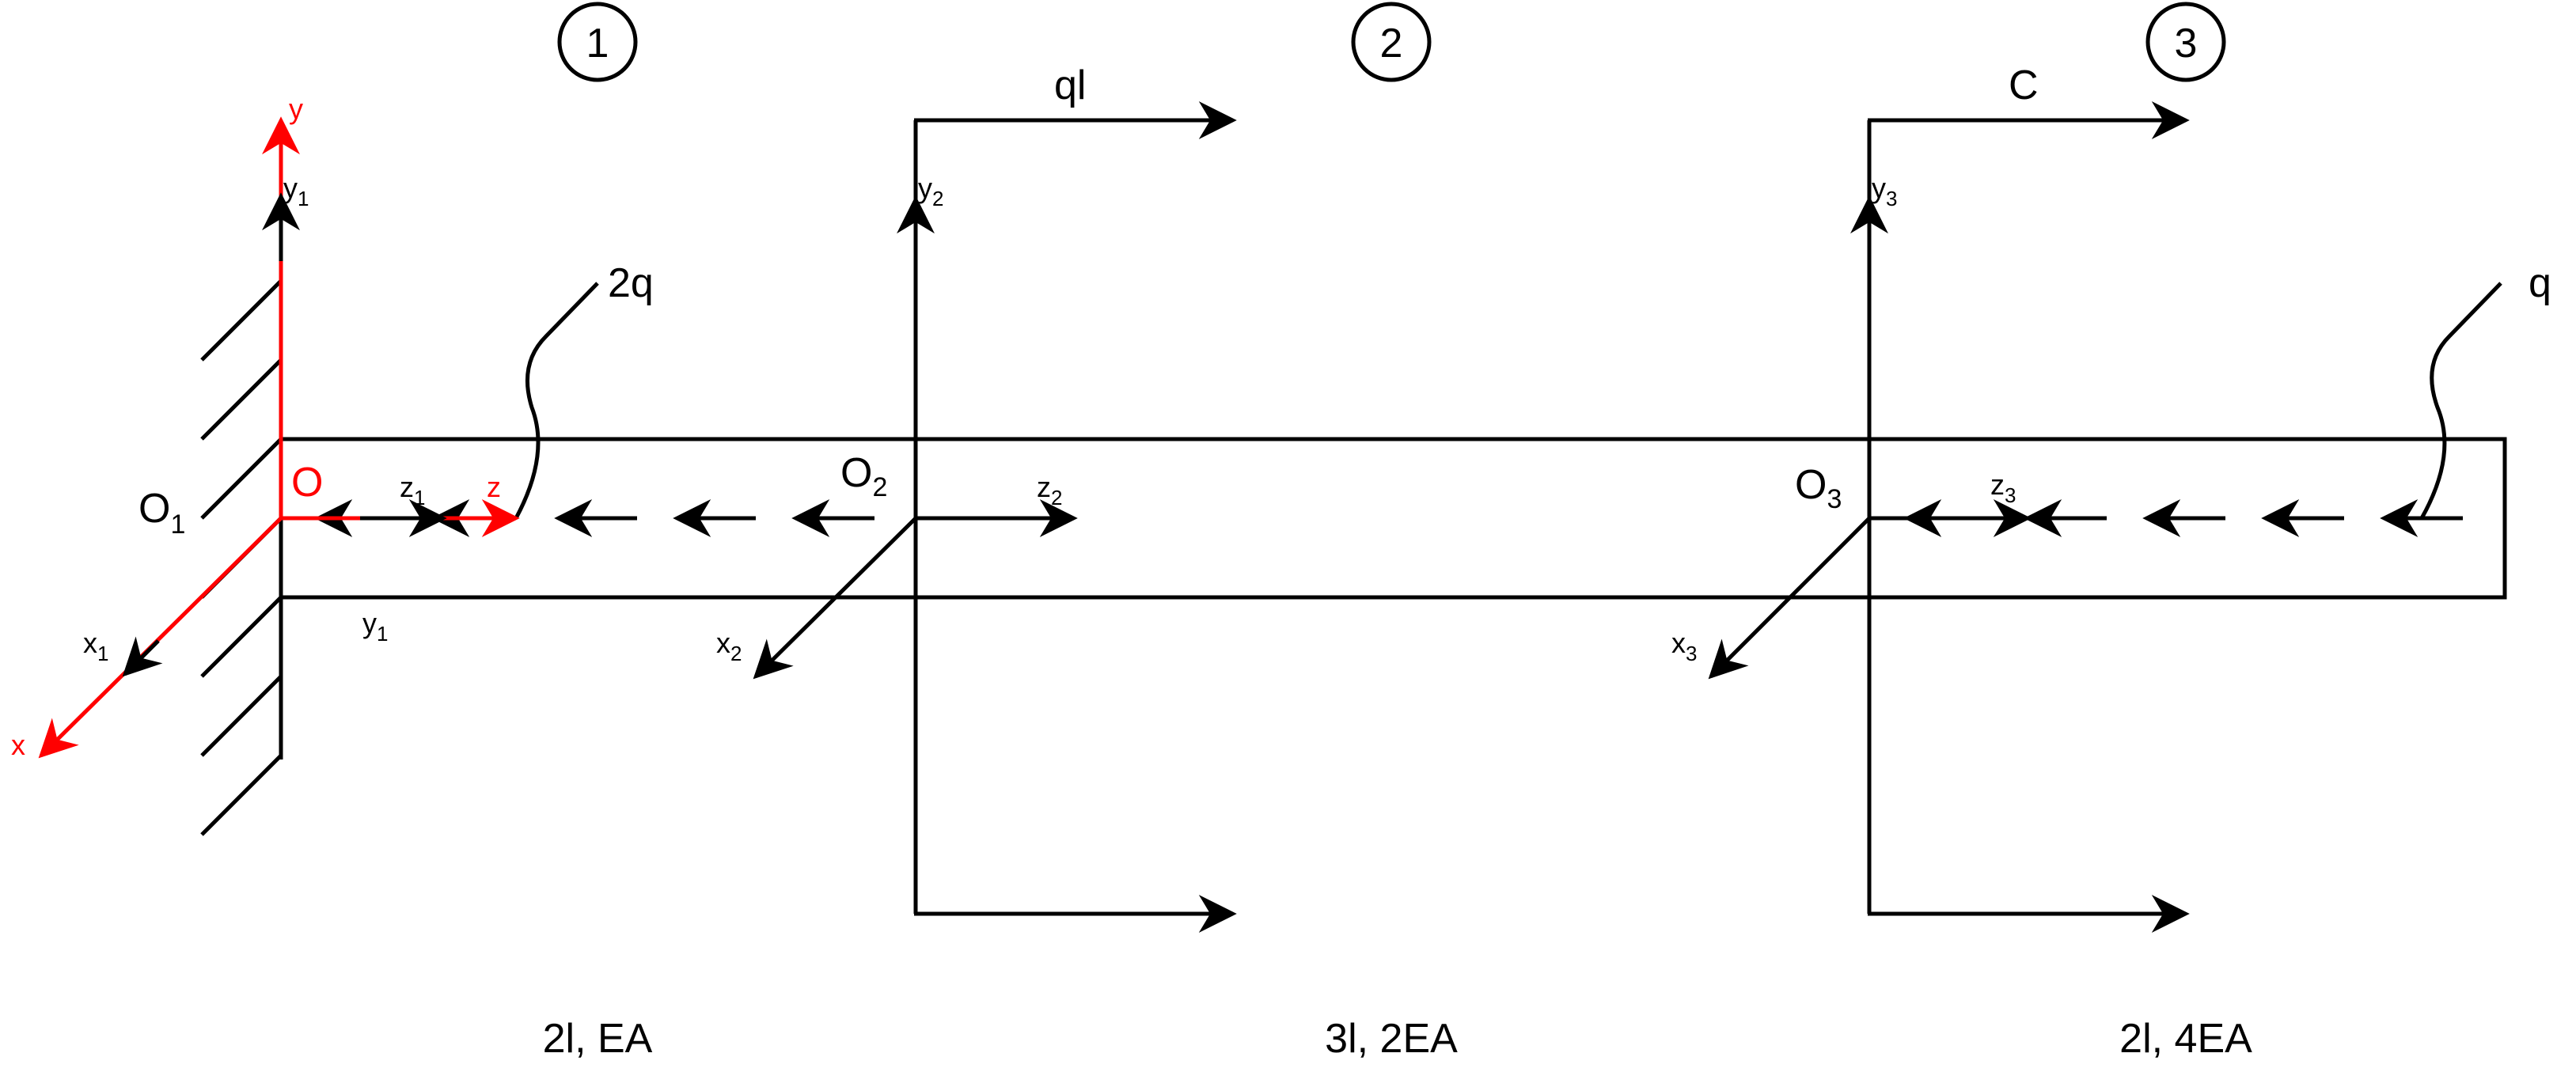 This screenshot has width=2576, height=1072. I want to click on global-z-label: z, so click(494, 487).